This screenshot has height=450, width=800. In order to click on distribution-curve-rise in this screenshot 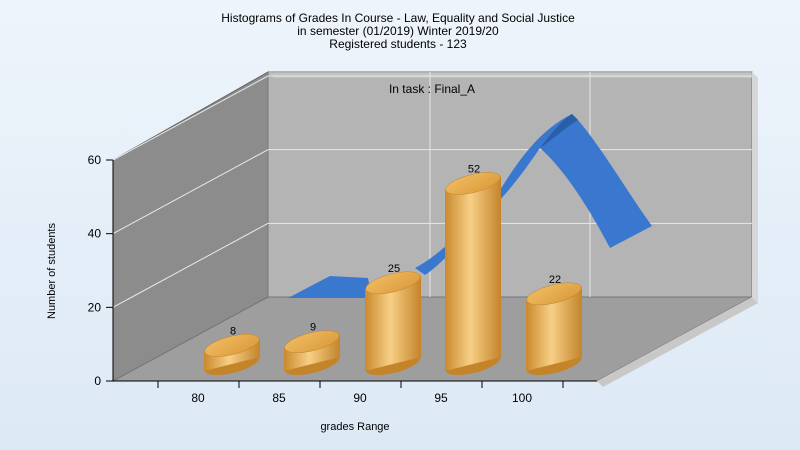, I will do `click(533, 194)`.